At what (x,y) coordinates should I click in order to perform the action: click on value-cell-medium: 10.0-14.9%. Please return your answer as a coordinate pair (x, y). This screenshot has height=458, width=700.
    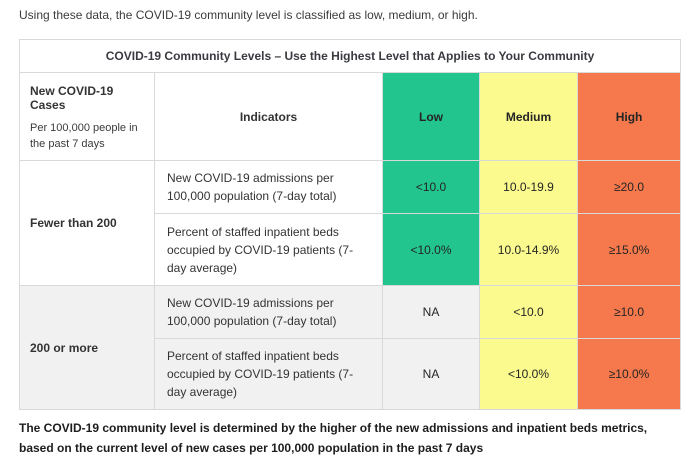
    Looking at the image, I should click on (528, 250).